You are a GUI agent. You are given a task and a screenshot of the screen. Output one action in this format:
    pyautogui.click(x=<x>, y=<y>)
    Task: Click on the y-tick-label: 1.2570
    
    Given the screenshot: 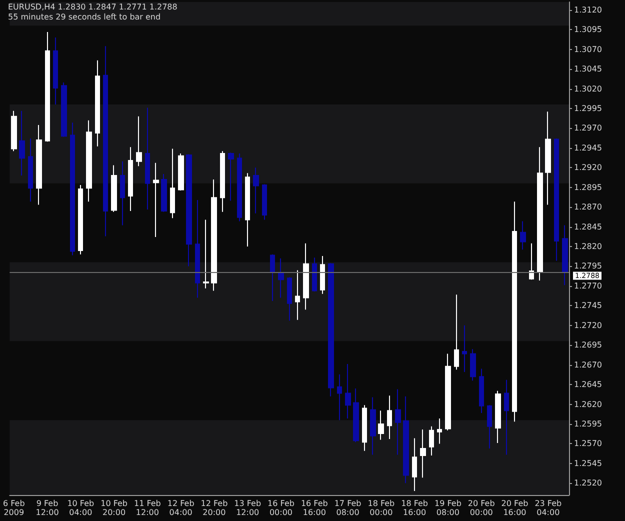 What is the action you would take?
    pyautogui.click(x=588, y=443)
    